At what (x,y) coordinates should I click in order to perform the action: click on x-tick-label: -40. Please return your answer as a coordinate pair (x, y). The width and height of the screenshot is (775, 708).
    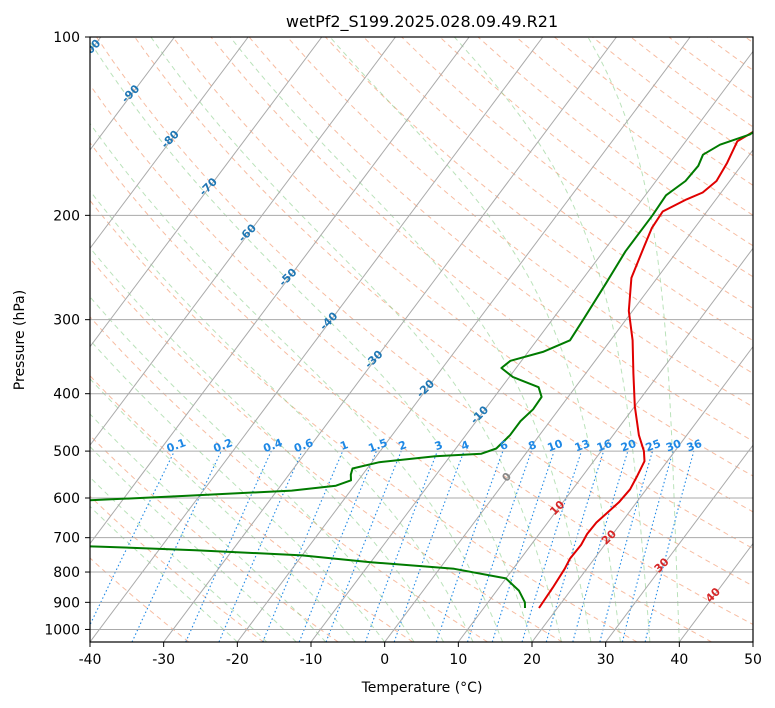
    Looking at the image, I should click on (90, 660).